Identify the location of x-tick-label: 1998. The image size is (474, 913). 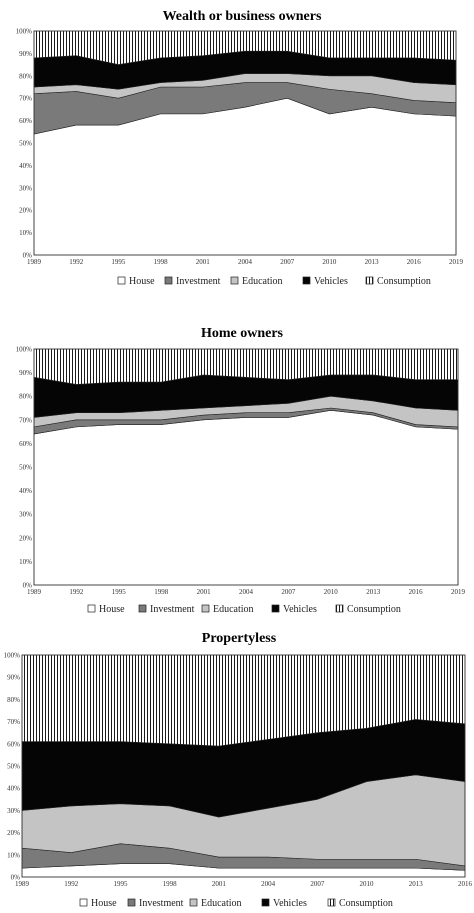
(161, 262).